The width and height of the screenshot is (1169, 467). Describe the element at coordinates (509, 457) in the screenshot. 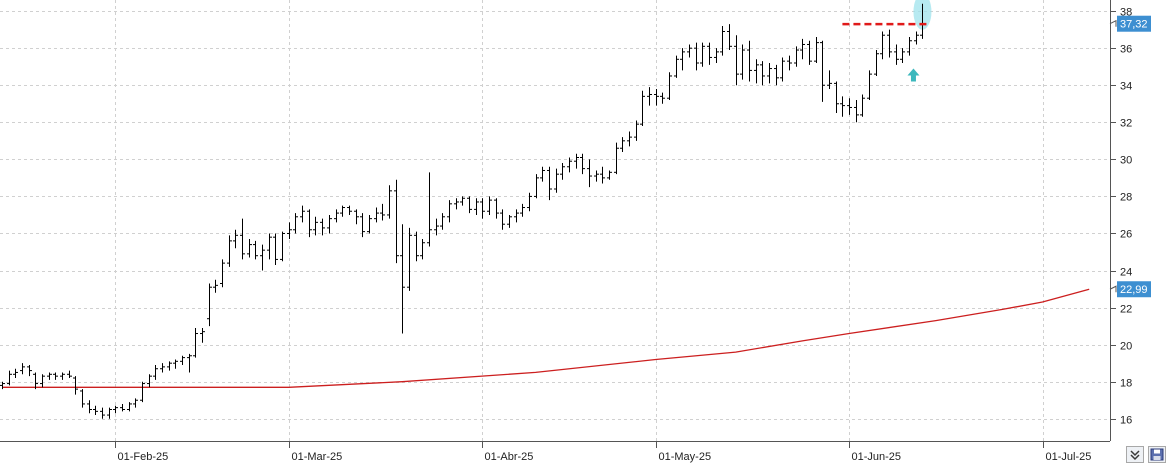

I see `x-tick-label: 01-Abr-25` at that location.